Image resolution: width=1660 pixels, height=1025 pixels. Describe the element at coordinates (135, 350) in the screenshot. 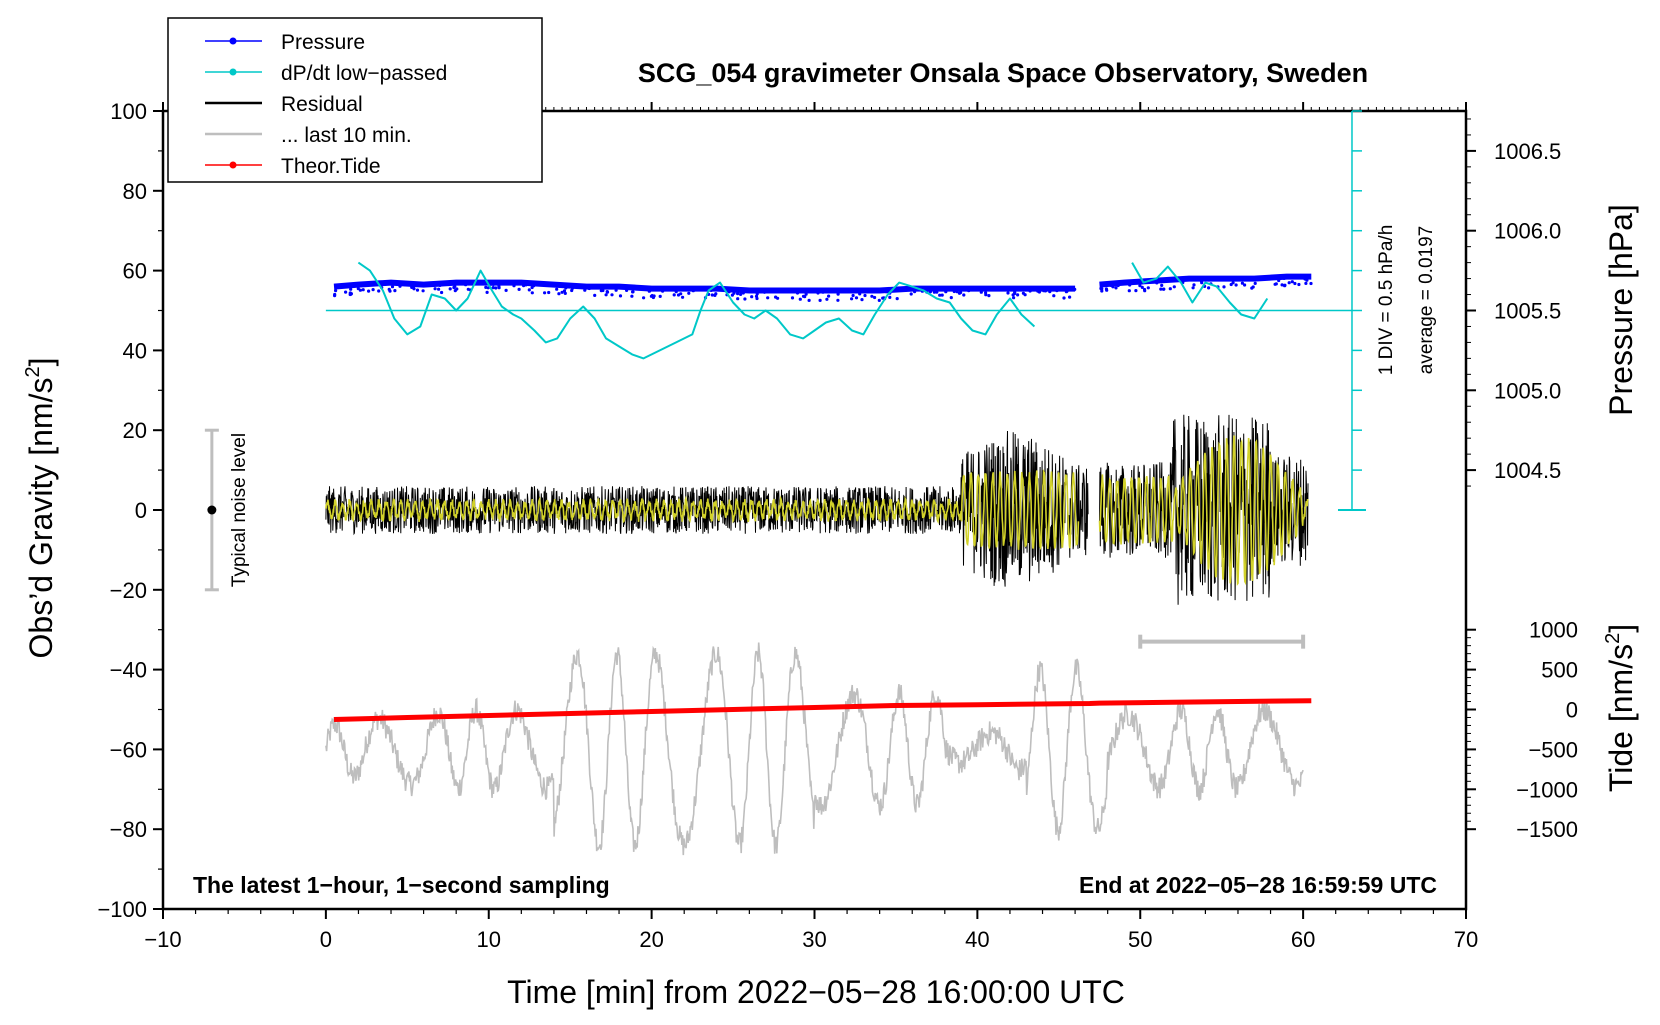

I see `y-tick-label: 40` at that location.